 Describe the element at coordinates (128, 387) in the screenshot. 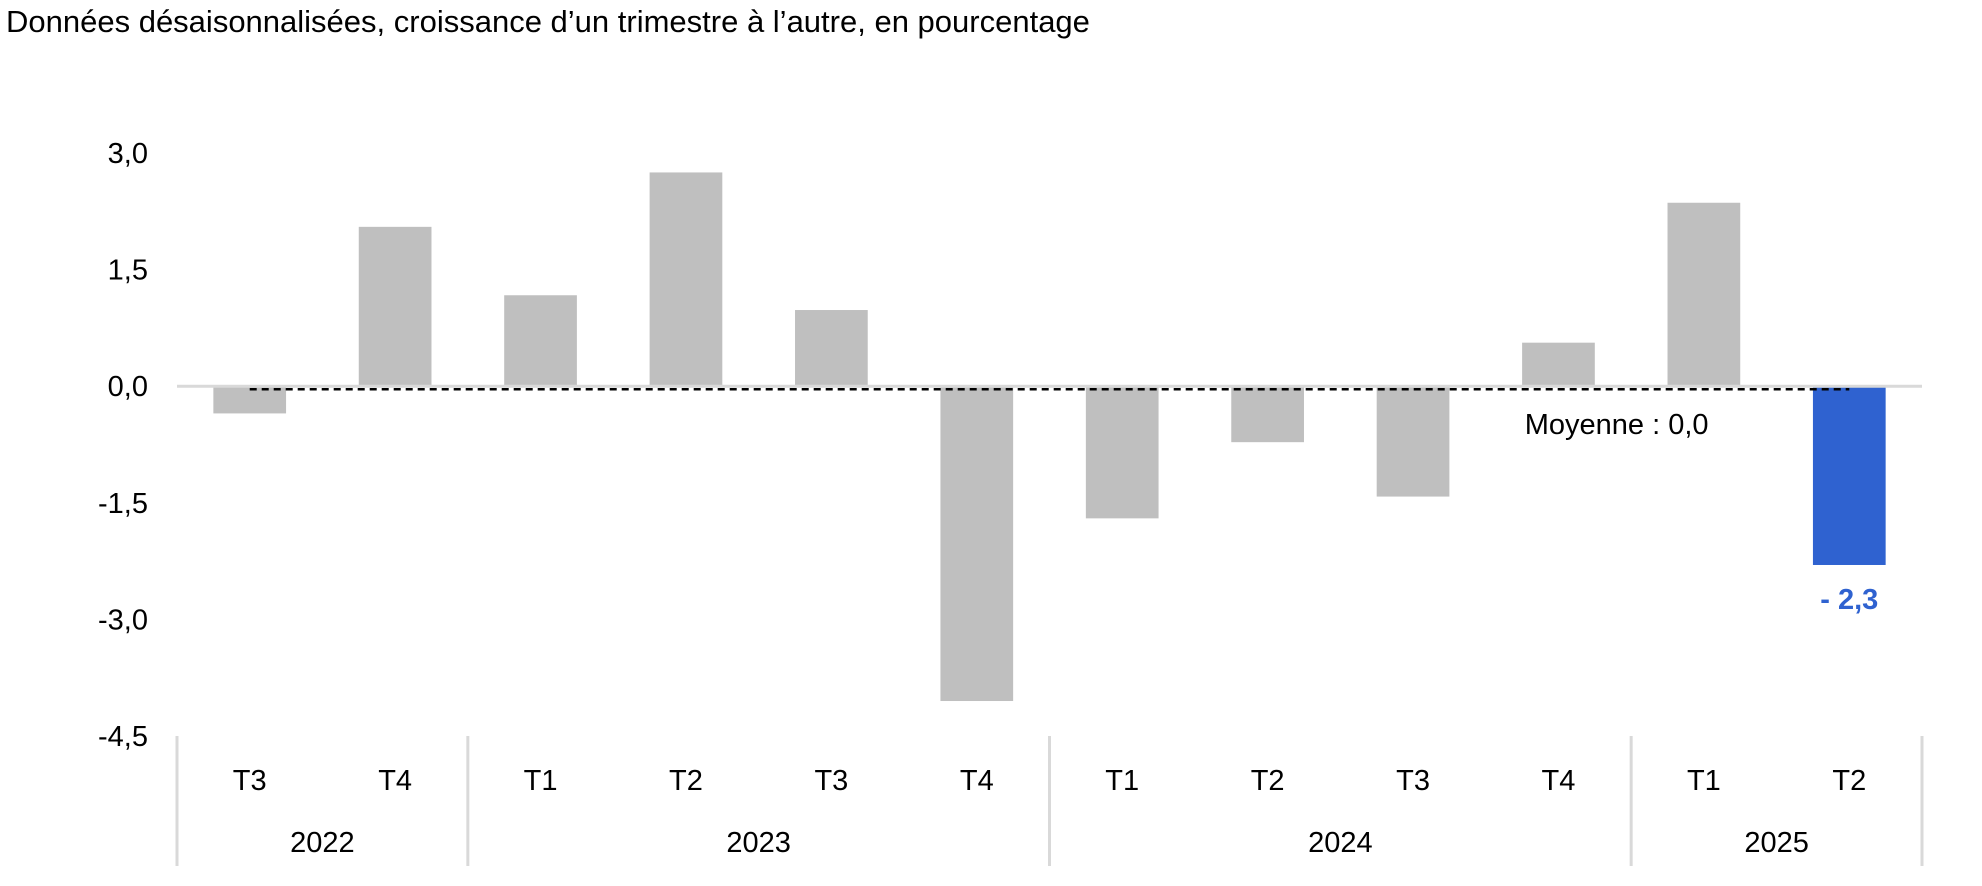

I see `y-tick-label: 0,0` at that location.